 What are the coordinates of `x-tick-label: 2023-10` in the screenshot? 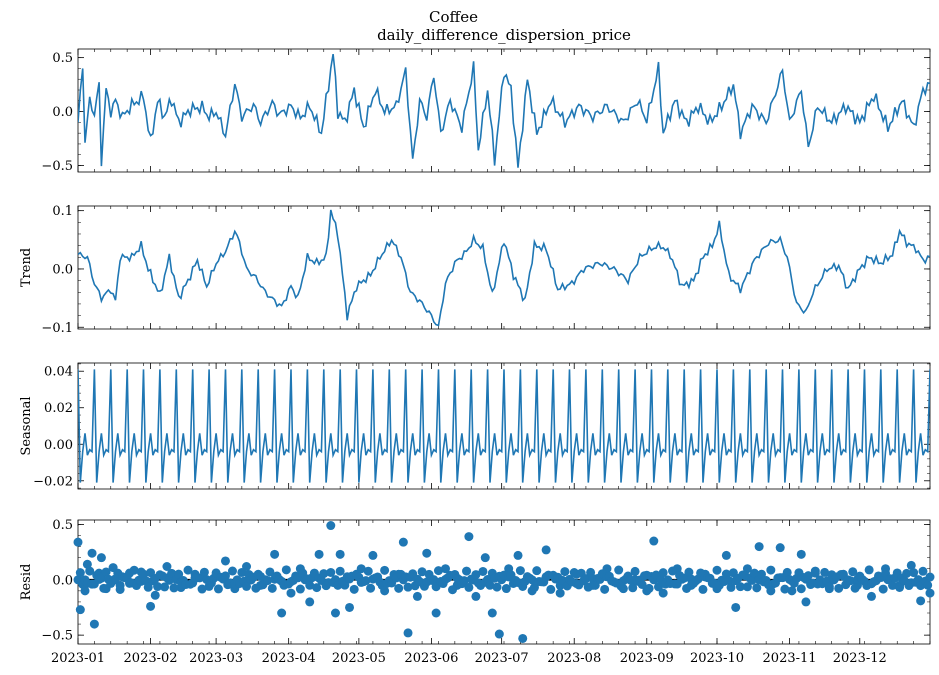 It's located at (717, 658).